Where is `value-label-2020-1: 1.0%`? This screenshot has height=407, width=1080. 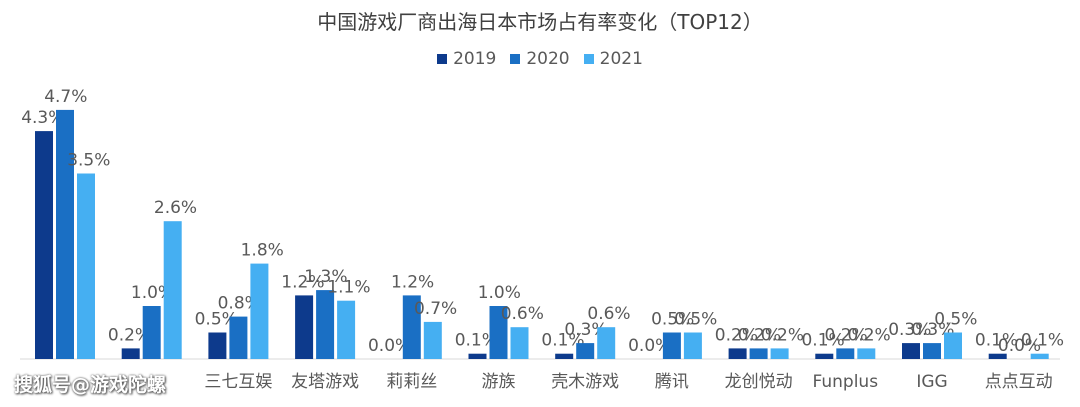
value-label-2020-1: 1.0% is located at coordinates (152, 293).